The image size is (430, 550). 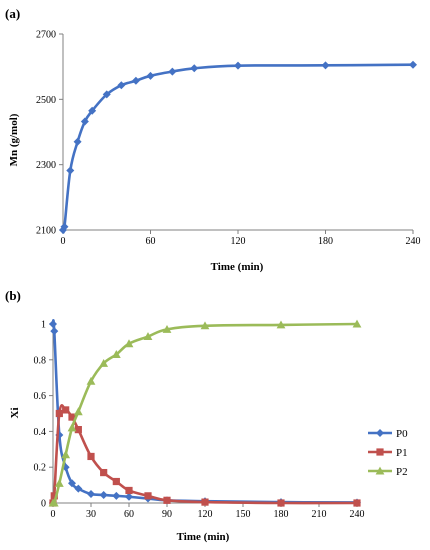 I want to click on panel-a-y-tick-label: 2300, so click(x=46, y=165).